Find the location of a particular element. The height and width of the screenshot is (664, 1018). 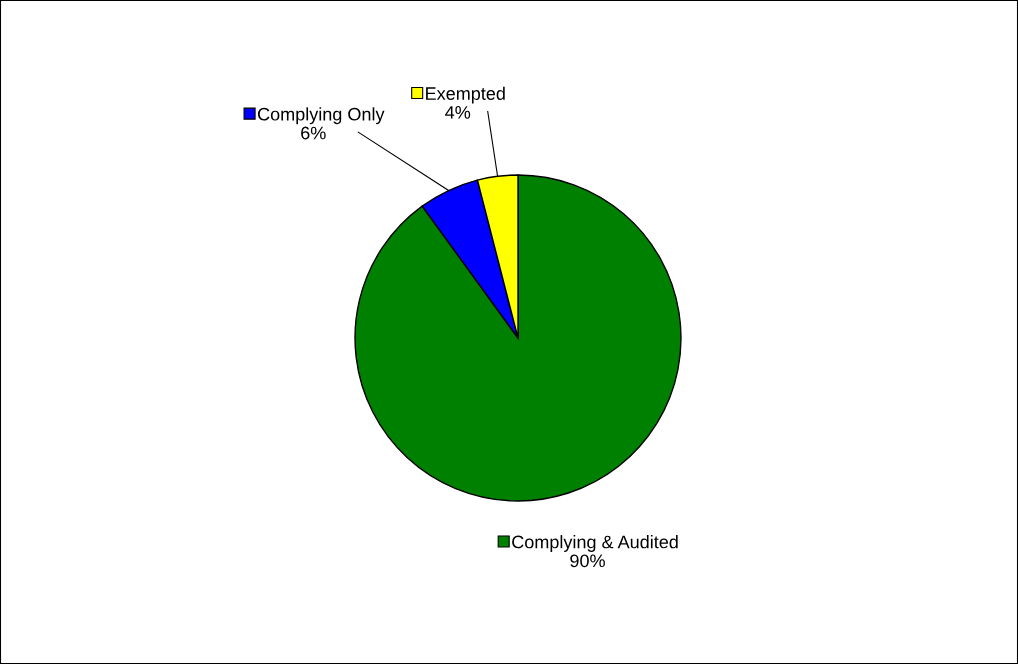

data-label: 6% is located at coordinates (313, 133).